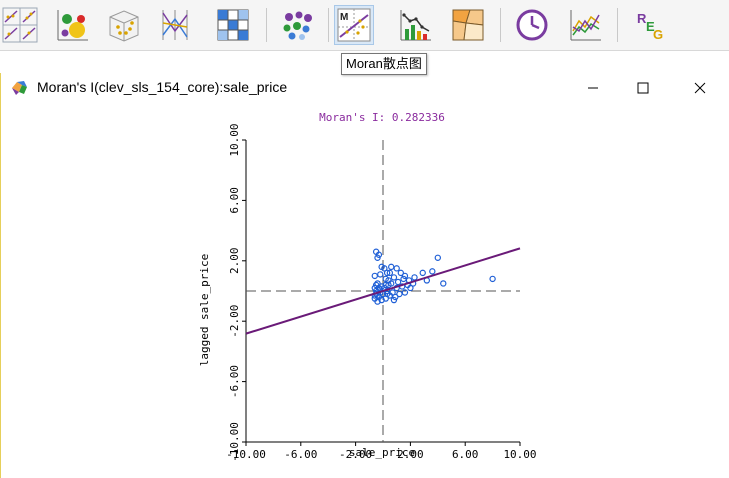 This screenshot has width=729, height=478. I want to click on x-tick-label: 2.00, so click(410, 454).